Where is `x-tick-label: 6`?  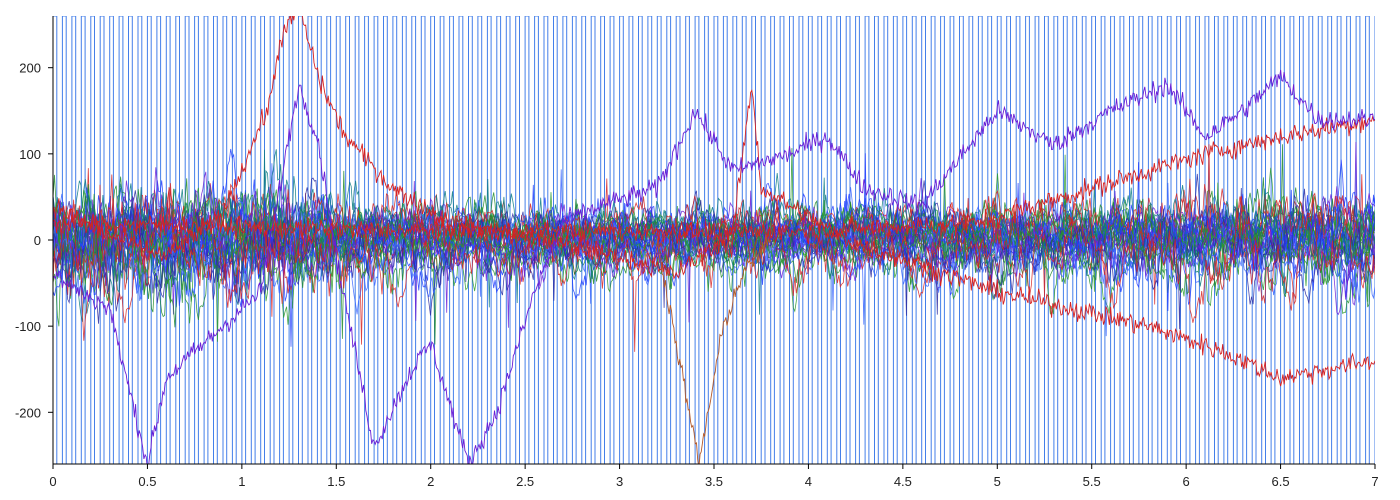
x-tick-label: 6 is located at coordinates (1186, 481).